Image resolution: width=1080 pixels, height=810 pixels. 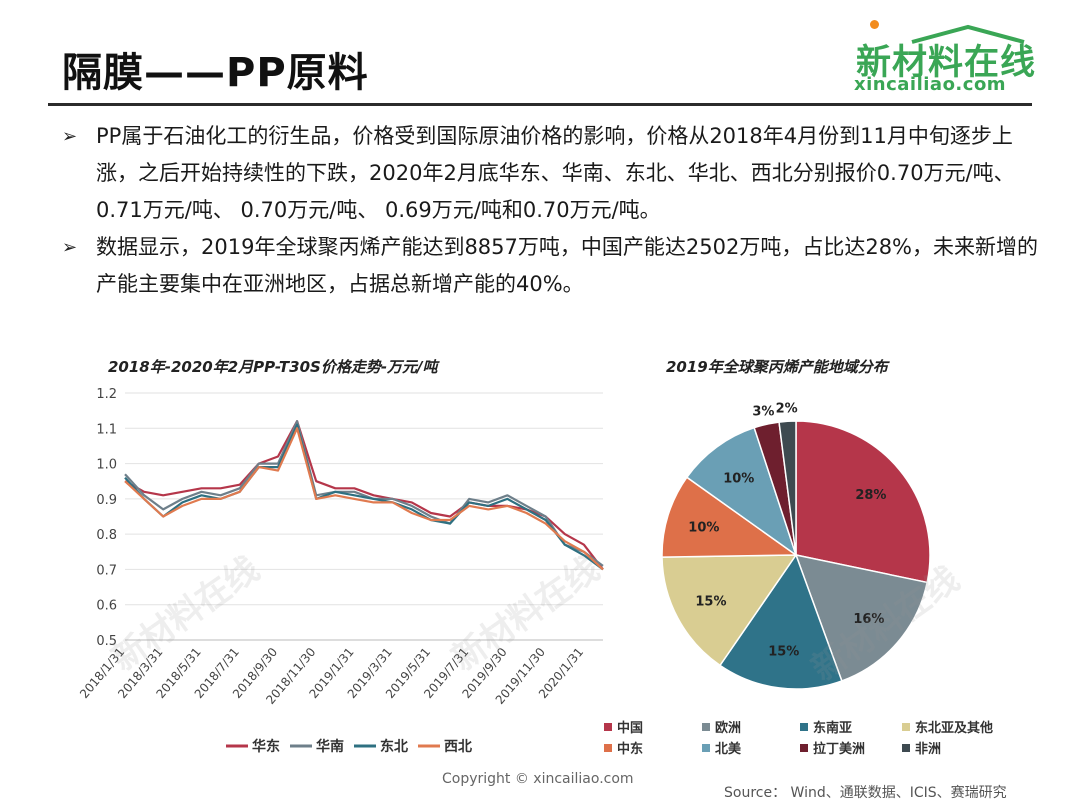 I want to click on y-tick-label: 0.6, so click(x=106, y=606).